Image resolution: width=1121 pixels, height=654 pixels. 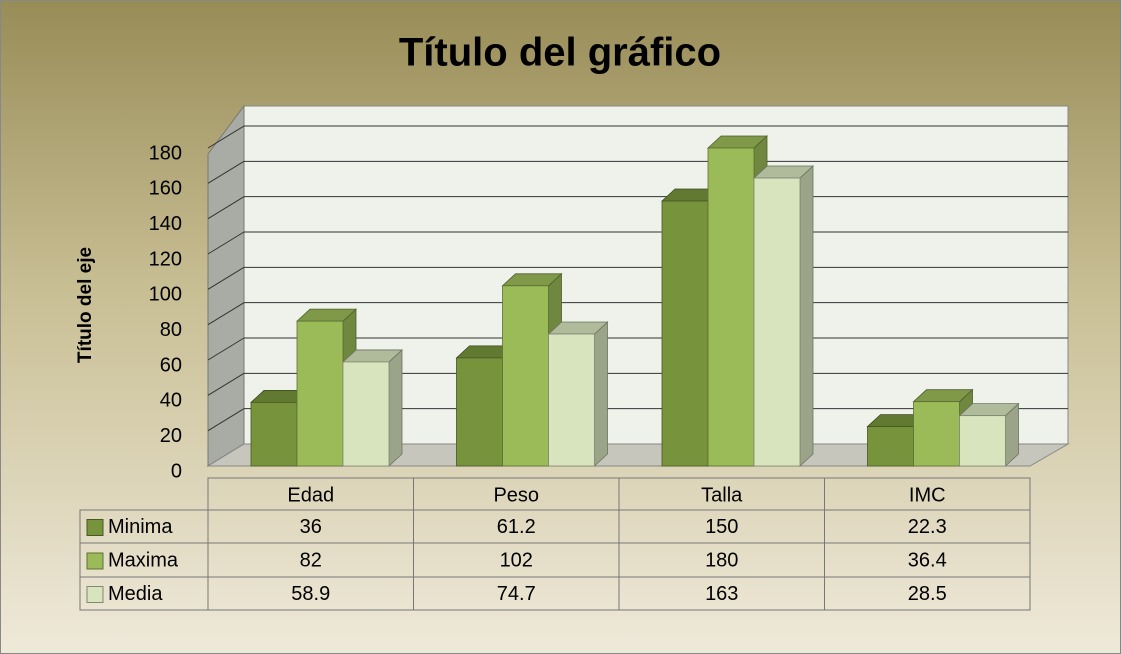 I want to click on table-cell: 180, so click(x=721, y=560).